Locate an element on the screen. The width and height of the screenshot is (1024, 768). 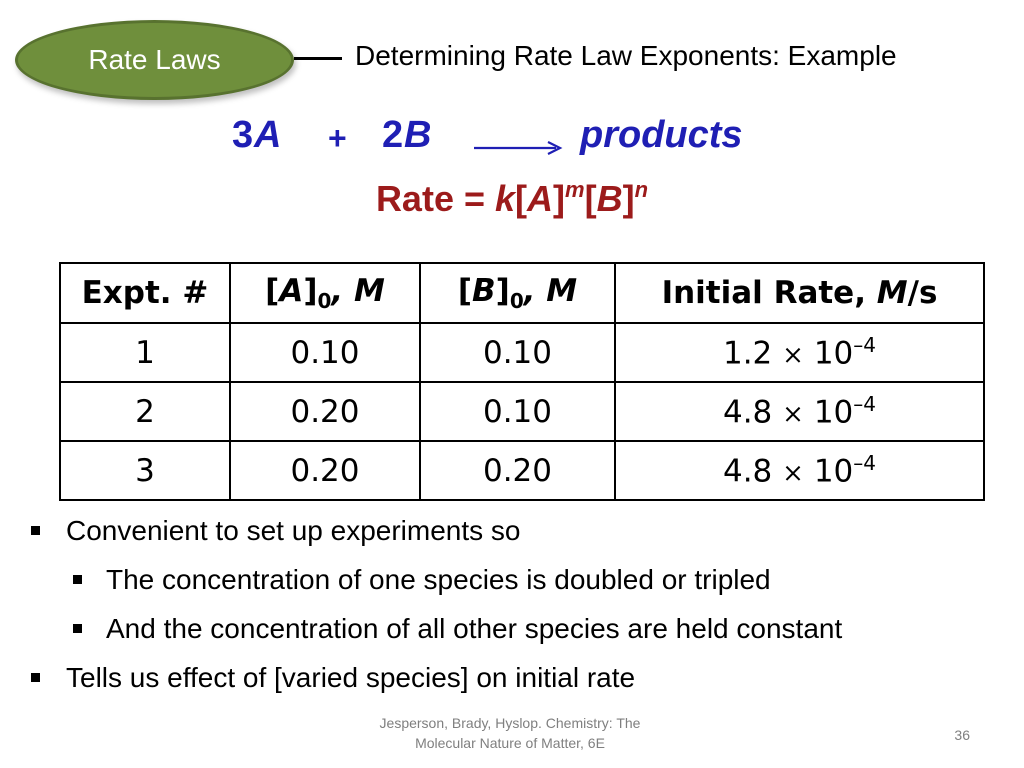
footer-source-line: Jesperson, Brady, Hyslop. Chemistry: The is located at coordinates (510, 723).